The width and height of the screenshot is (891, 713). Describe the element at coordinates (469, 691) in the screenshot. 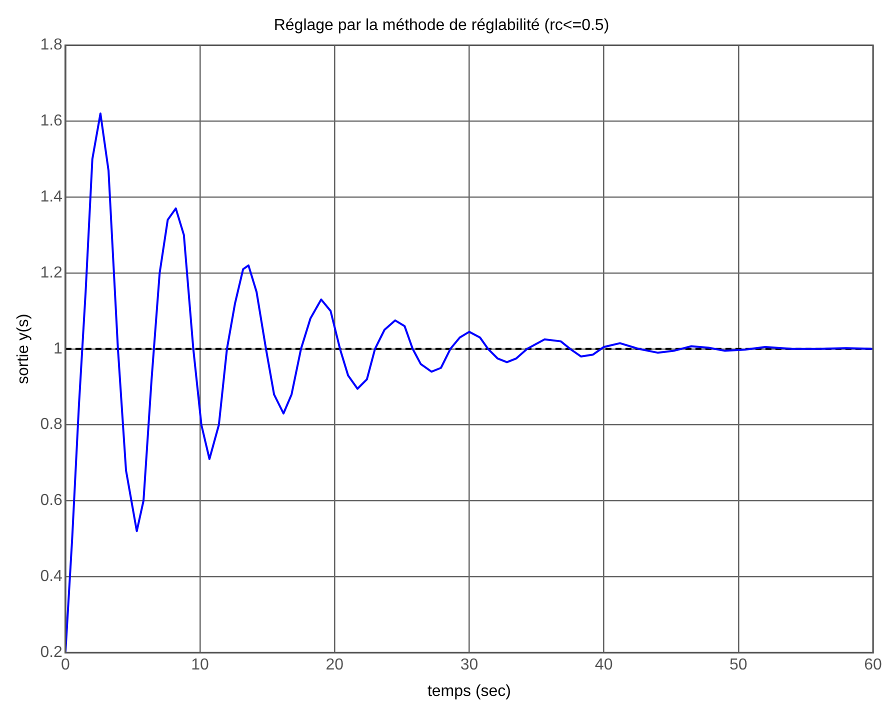

I see `x-axis-title: temps (sec)` at that location.